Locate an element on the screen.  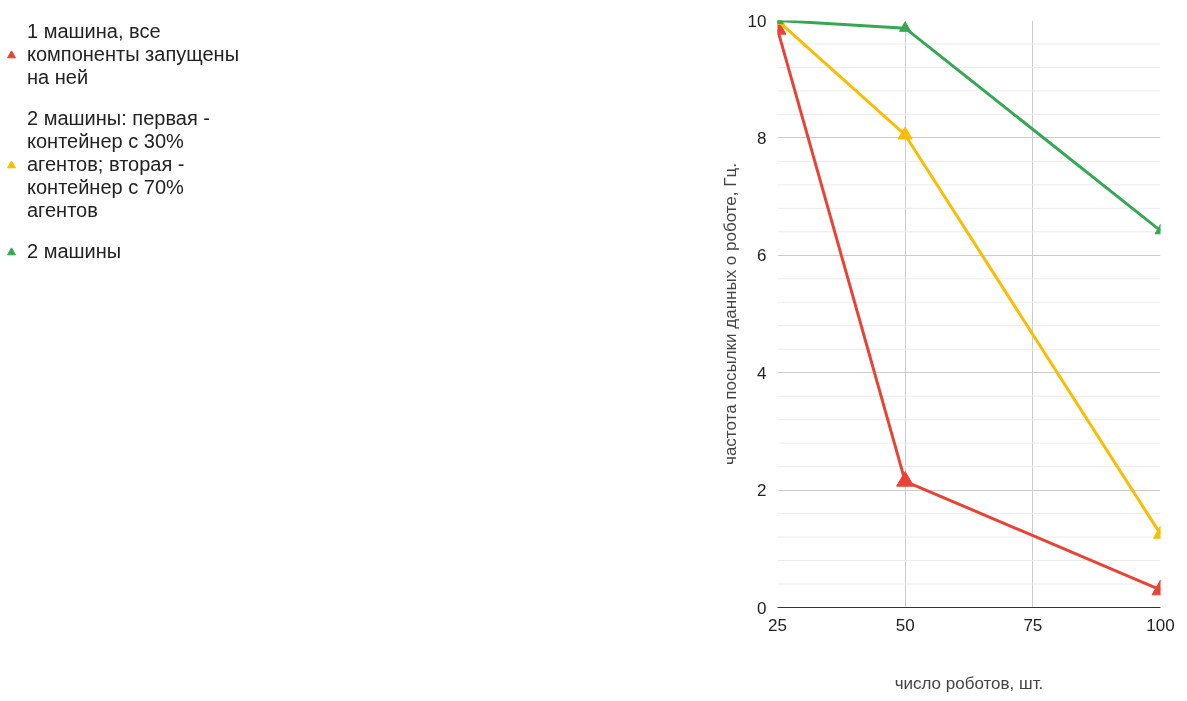
y-tick-label: 2 is located at coordinates (762, 491).